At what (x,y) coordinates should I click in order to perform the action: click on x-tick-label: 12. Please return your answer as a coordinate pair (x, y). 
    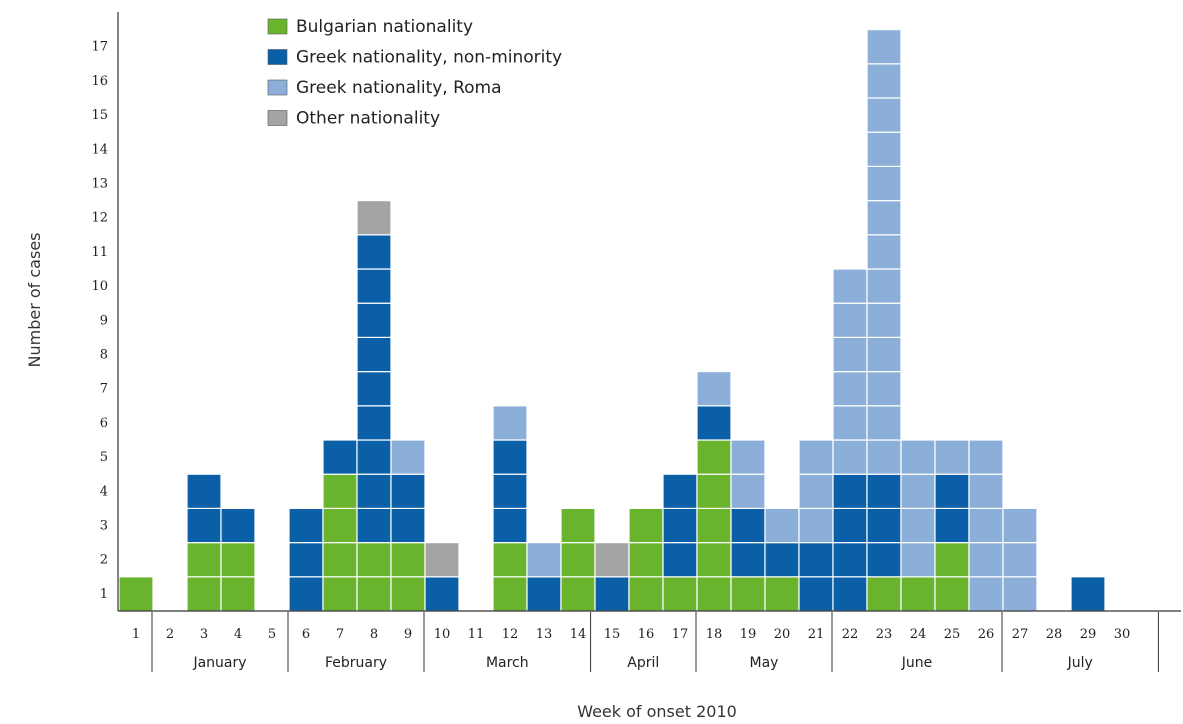
    Looking at the image, I should click on (510, 634).